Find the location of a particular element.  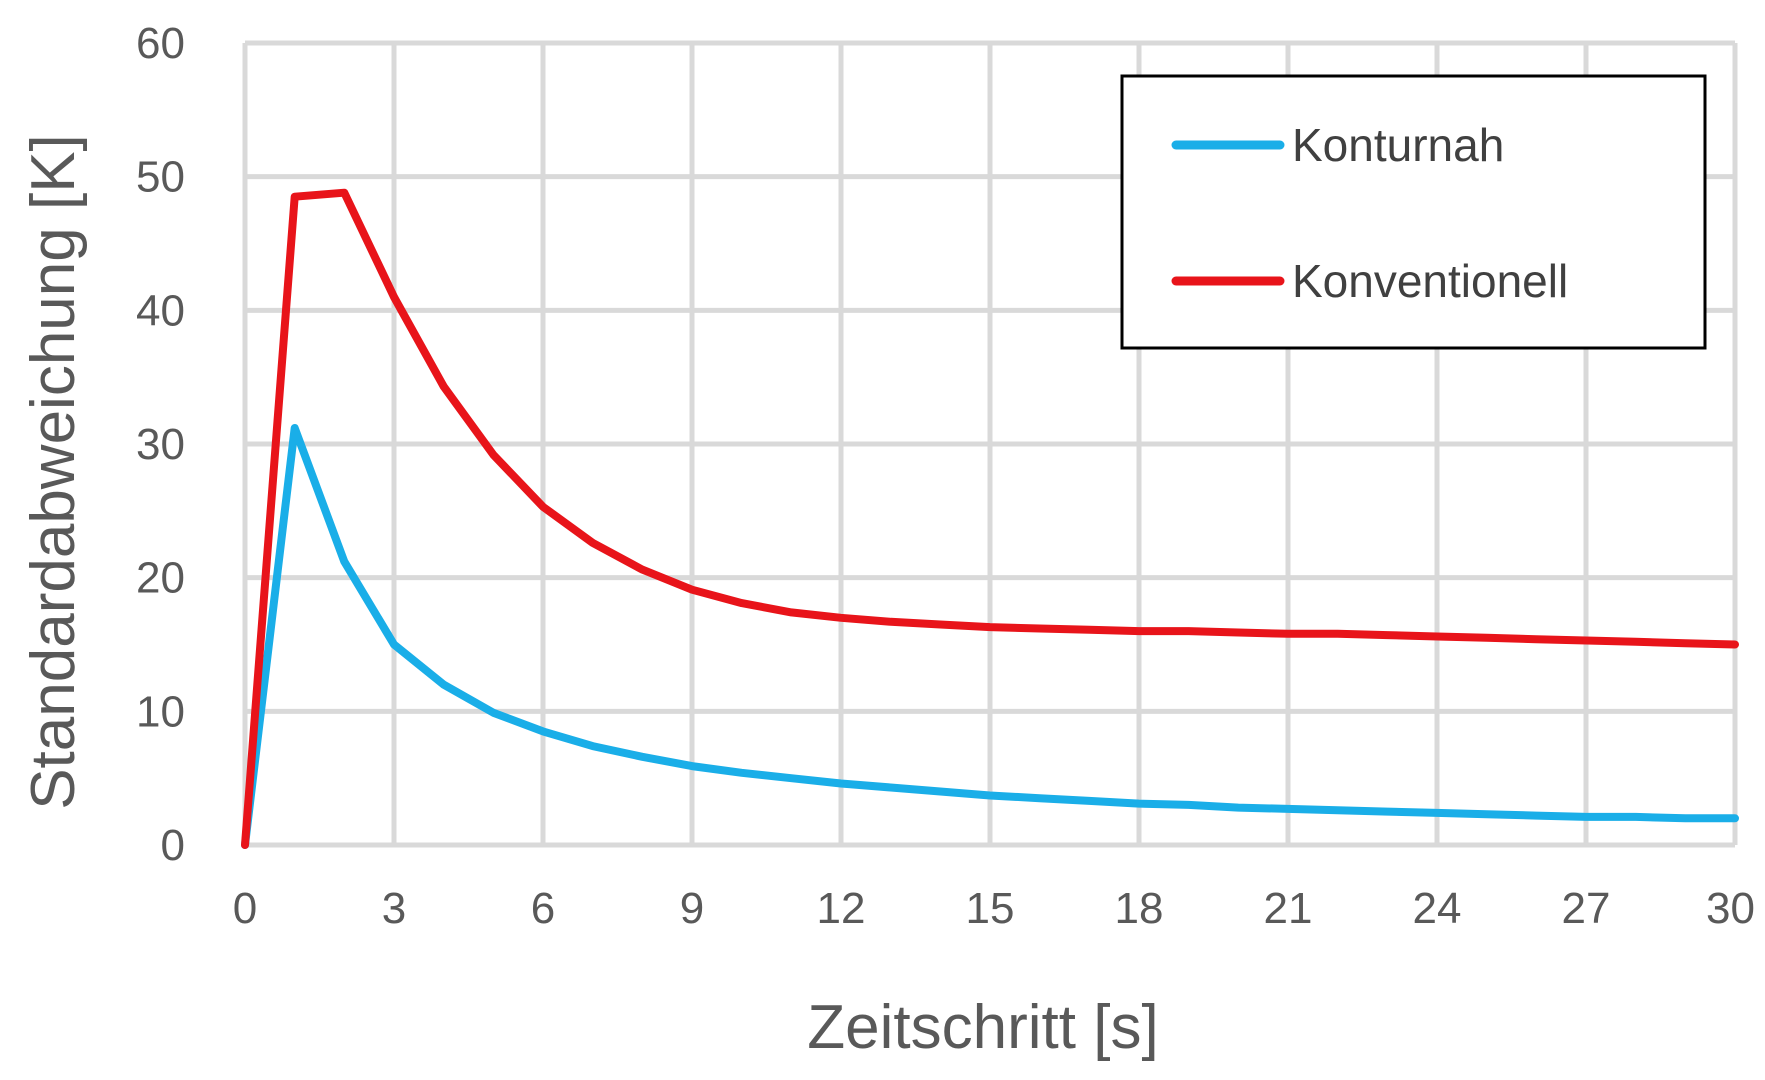

x-tick-label: 9 is located at coordinates (692, 908).